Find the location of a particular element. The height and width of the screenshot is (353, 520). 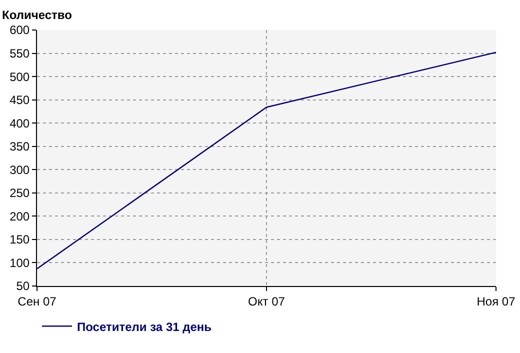

y-tick-label: 550 is located at coordinates (20, 53).